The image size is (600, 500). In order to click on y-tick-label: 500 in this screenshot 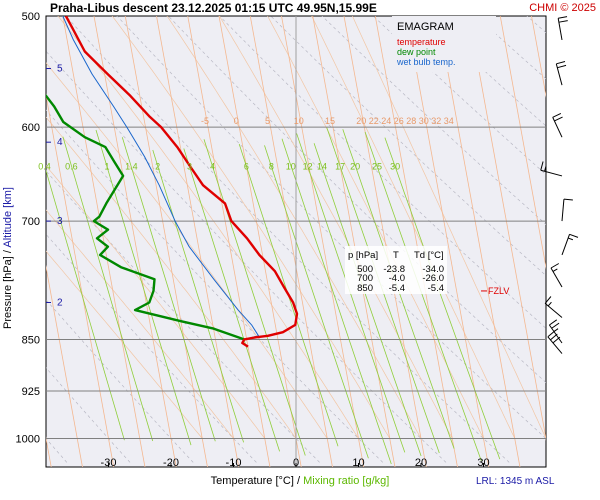, I will do `click(31, 17)`.